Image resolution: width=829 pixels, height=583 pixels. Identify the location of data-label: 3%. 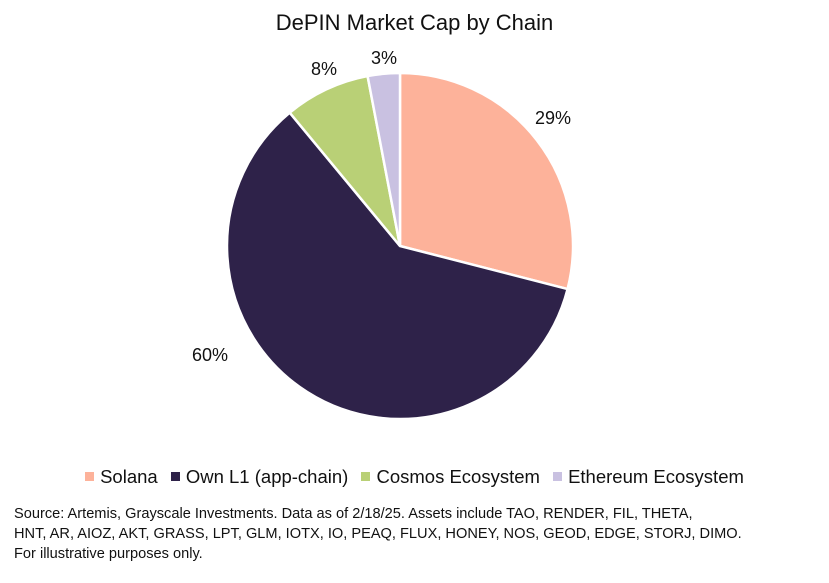
(384, 58).